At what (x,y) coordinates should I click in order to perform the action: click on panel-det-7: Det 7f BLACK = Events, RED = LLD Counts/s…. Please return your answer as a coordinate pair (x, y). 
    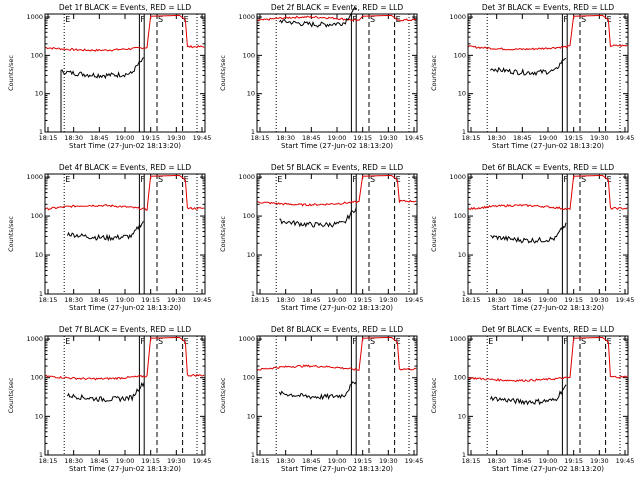
    Looking at the image, I should click on (109, 399).